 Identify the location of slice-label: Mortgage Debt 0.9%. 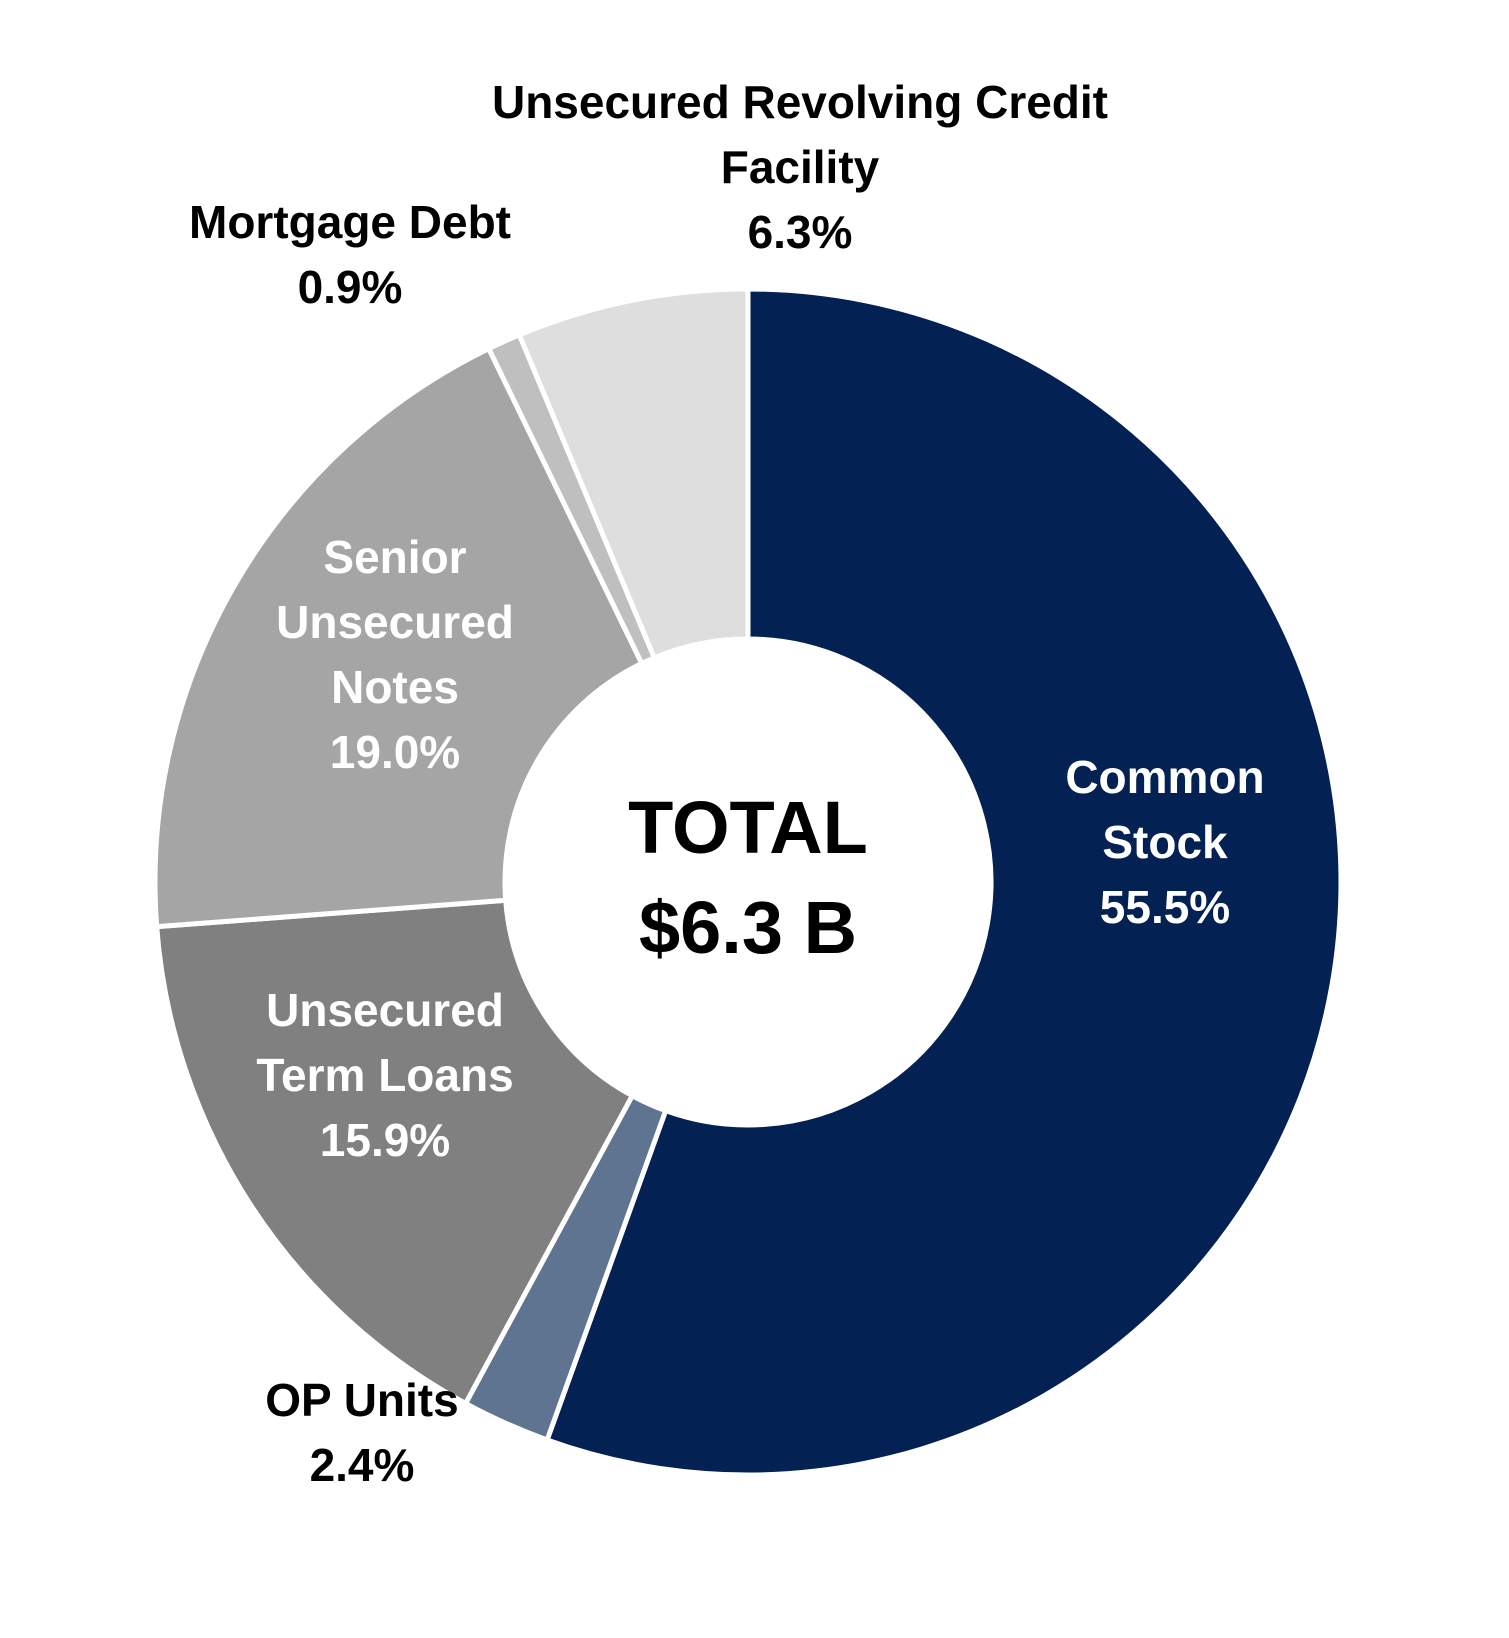
(350, 255).